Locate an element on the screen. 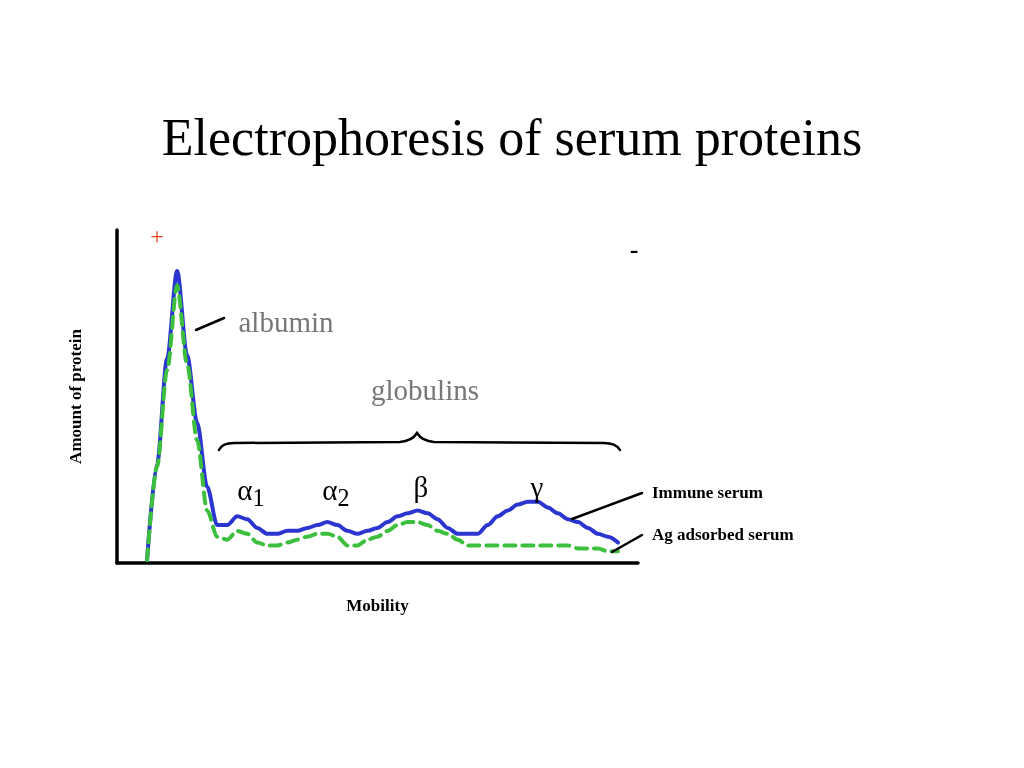  annotation: α$_{2}$ is located at coordinates (336, 492).